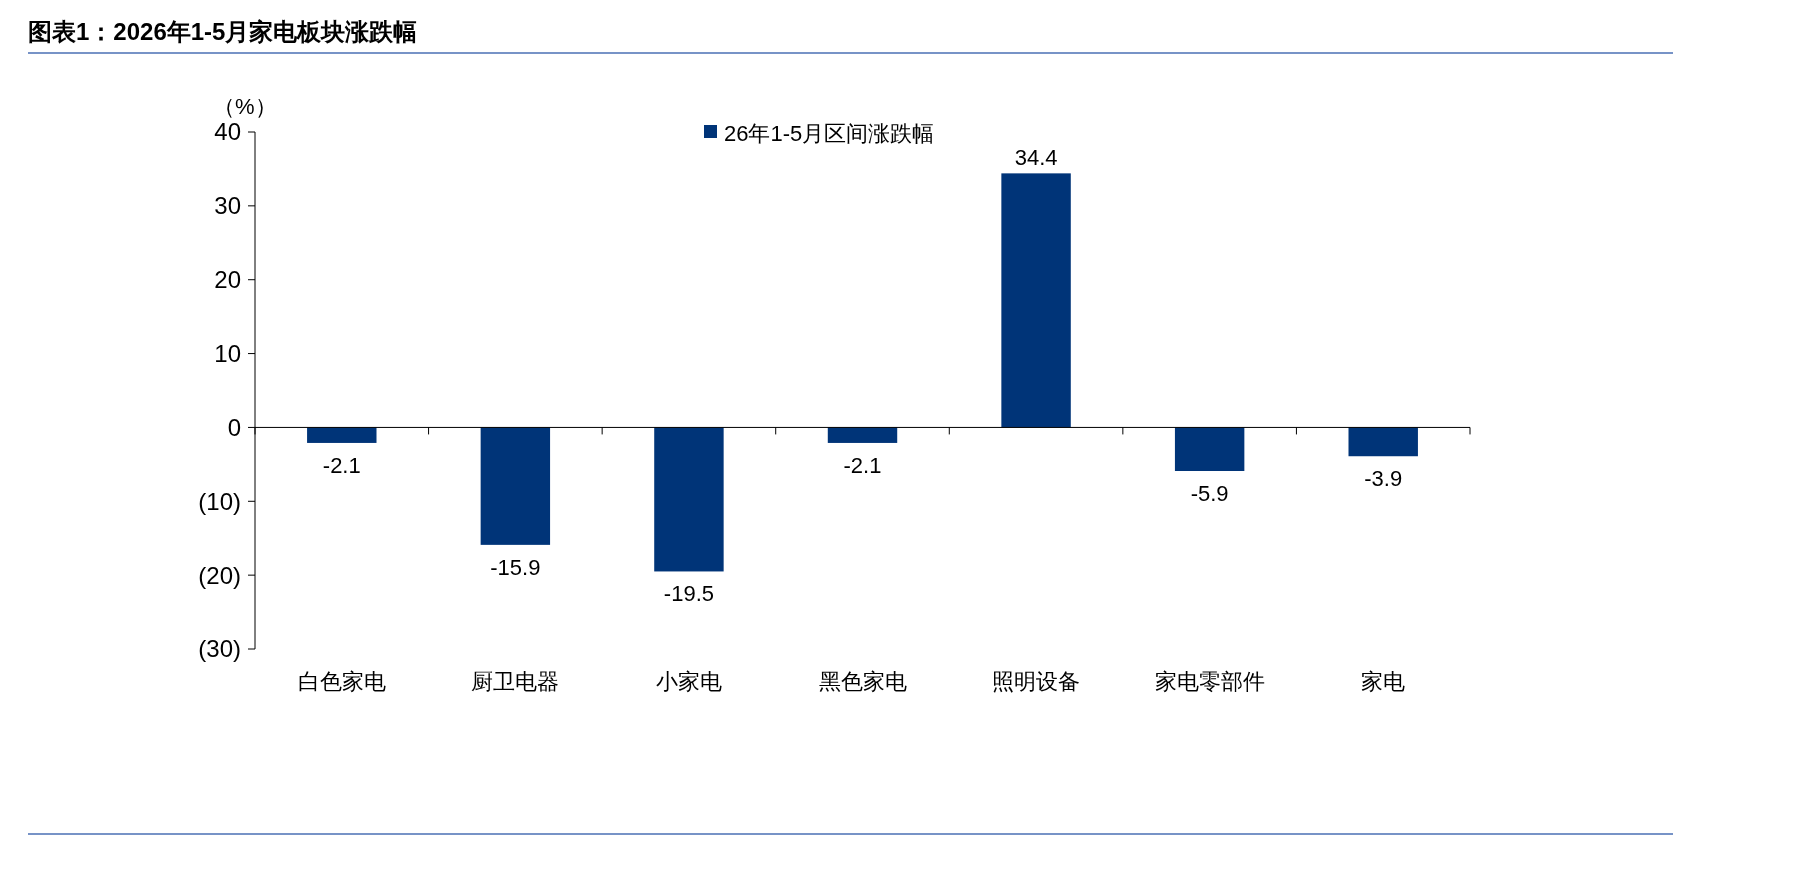 Image resolution: width=1819 pixels, height=881 pixels. I want to click on y-tick-label: 10, so click(227, 353).